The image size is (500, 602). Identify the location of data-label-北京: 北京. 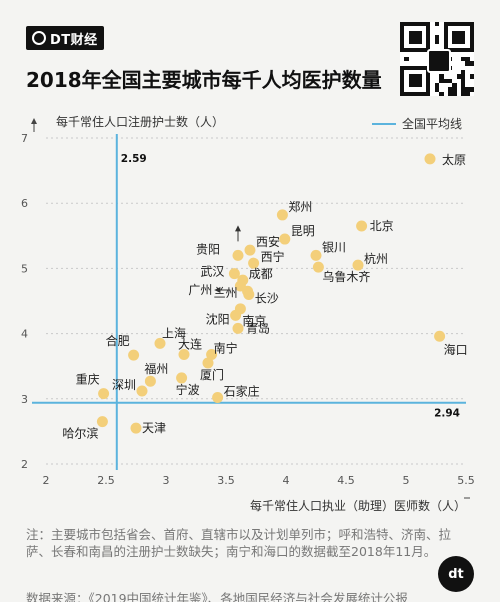
(382, 226).